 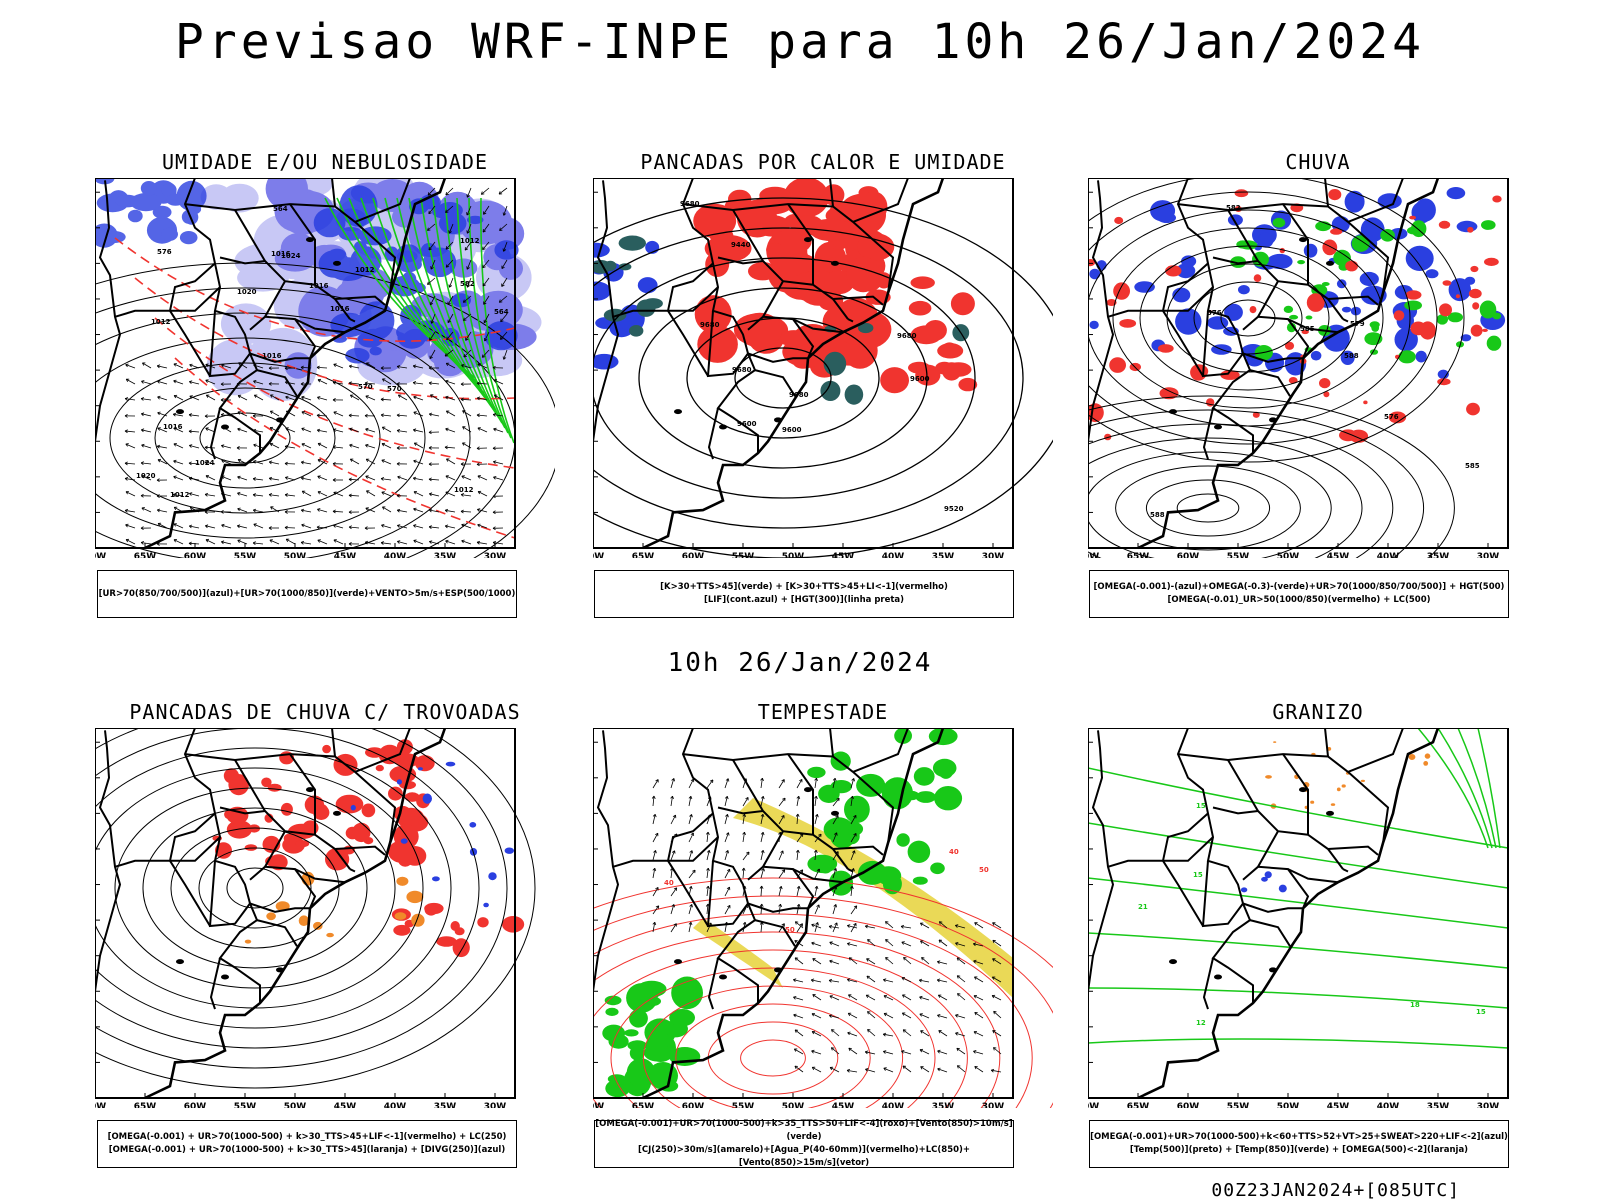 What do you see at coordinates (291, 256) in the screenshot?
I see `contour-label: 1024` at bounding box center [291, 256].